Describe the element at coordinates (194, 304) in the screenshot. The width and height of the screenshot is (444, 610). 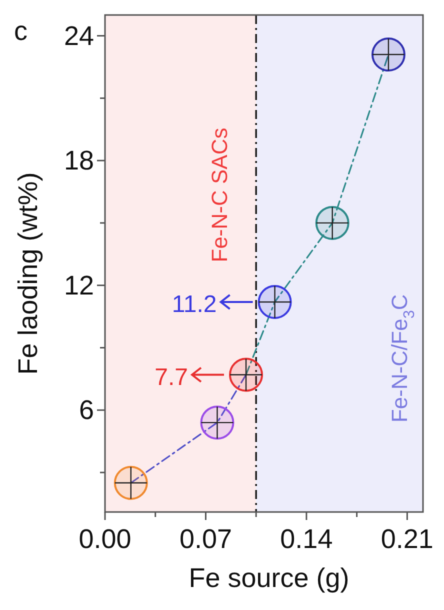
I see `annotation: 11.2` at that location.